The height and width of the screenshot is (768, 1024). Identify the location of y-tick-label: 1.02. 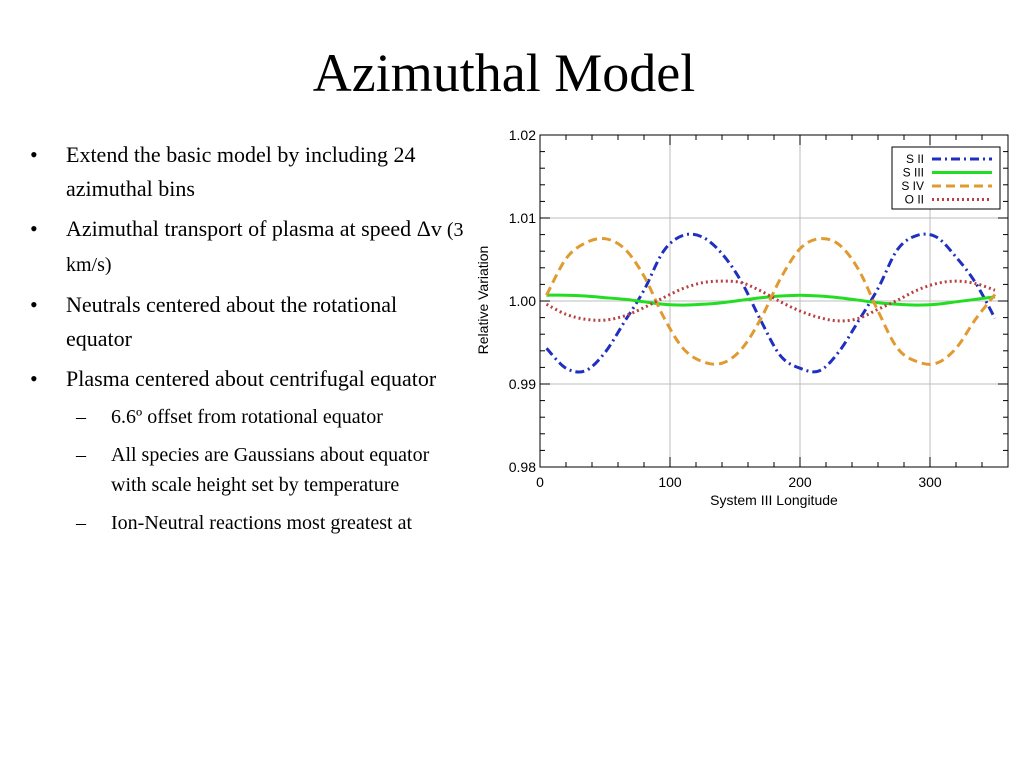
(522, 135).